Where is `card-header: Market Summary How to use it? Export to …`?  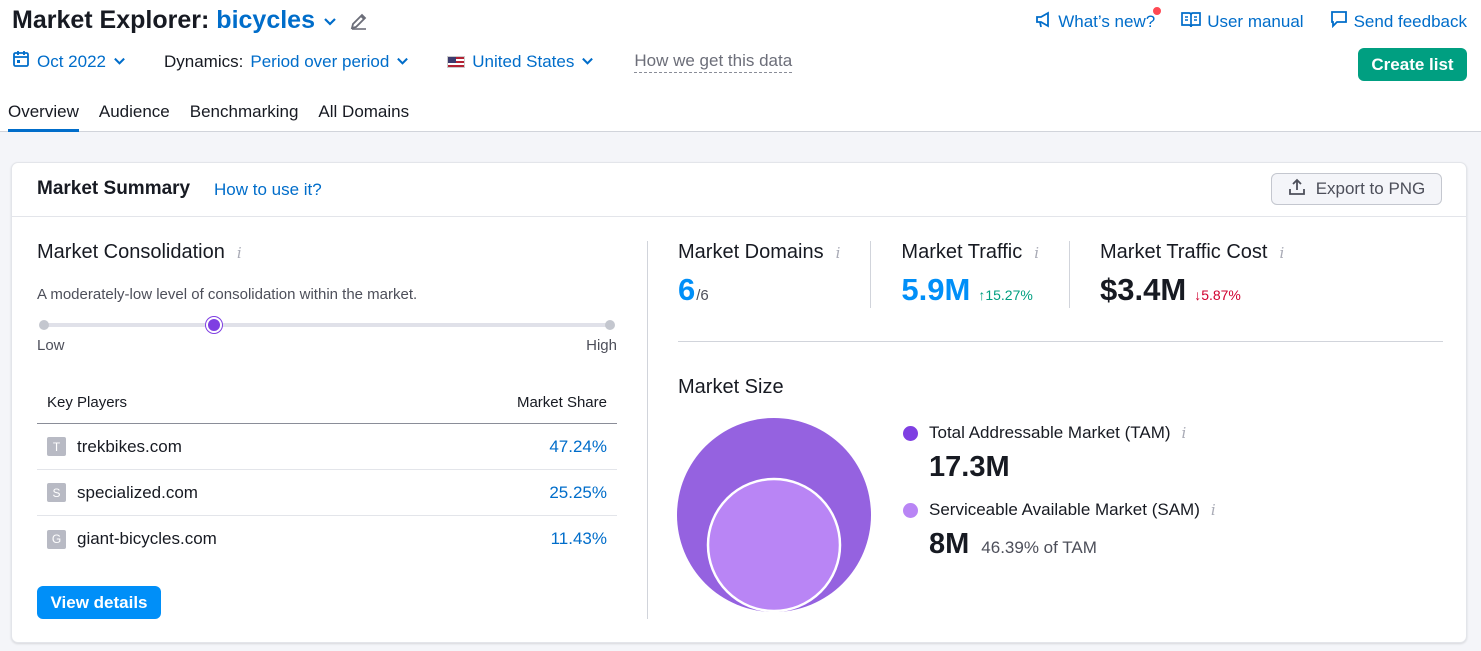 card-header: Market Summary How to use it? Export to … is located at coordinates (739, 190).